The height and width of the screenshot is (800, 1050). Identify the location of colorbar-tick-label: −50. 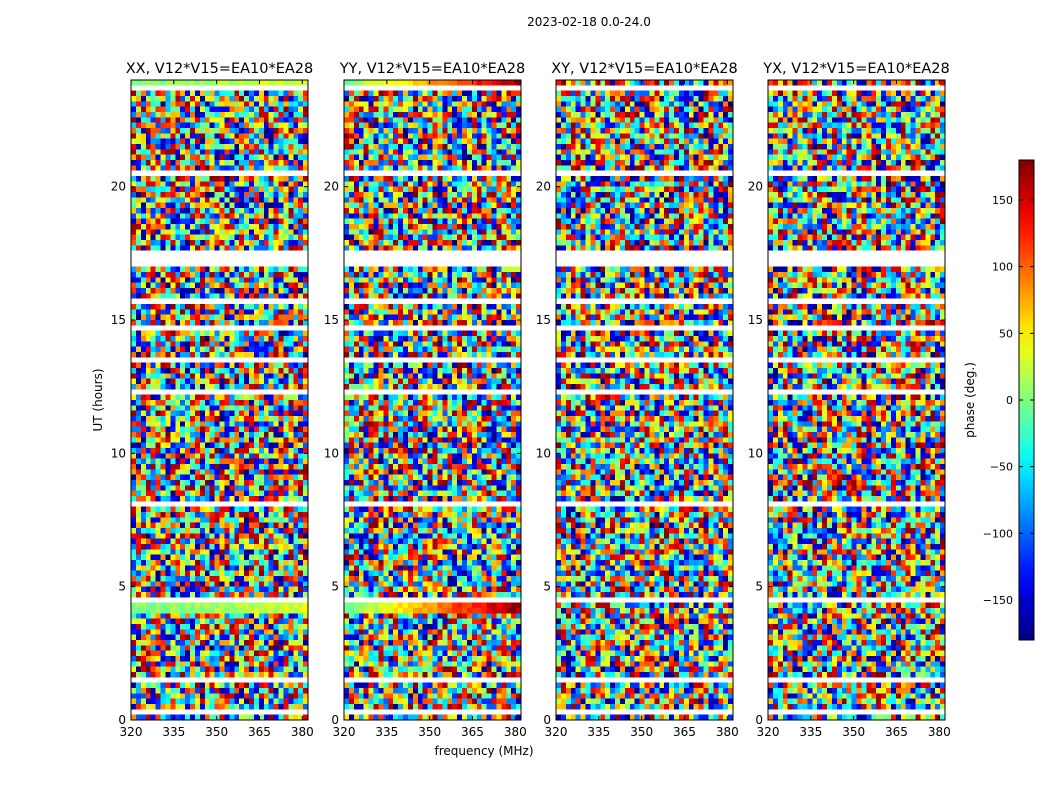
(1001, 467).